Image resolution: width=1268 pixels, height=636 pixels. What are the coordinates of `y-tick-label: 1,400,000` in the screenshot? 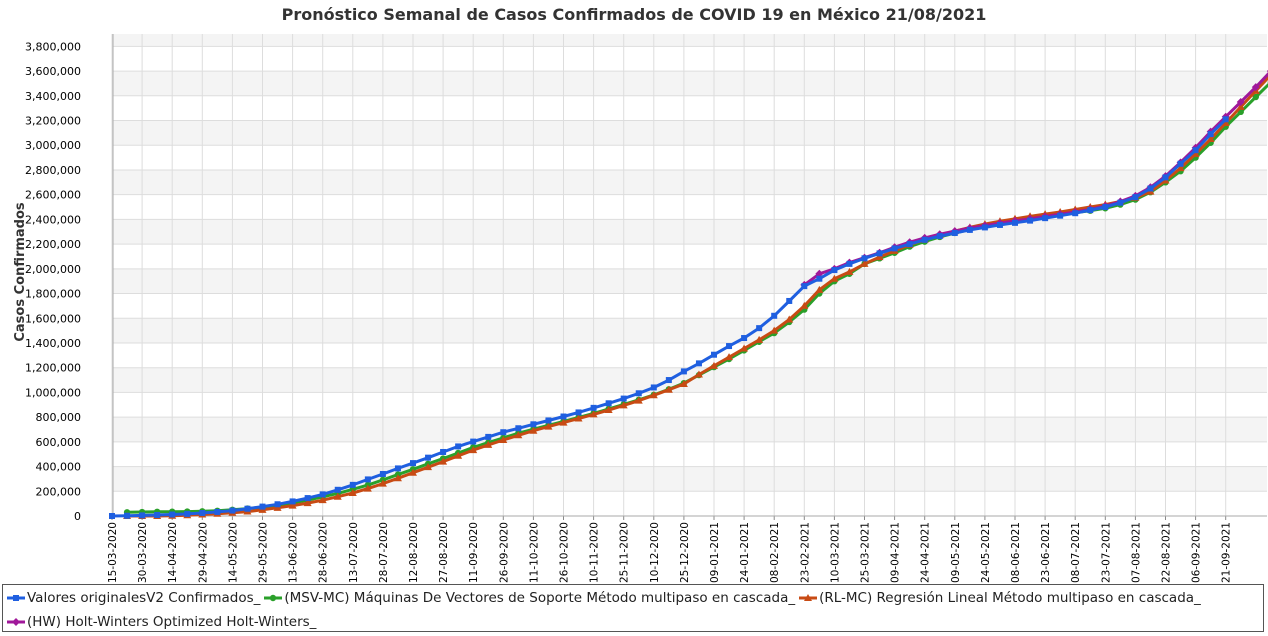 It's located at (53, 343).